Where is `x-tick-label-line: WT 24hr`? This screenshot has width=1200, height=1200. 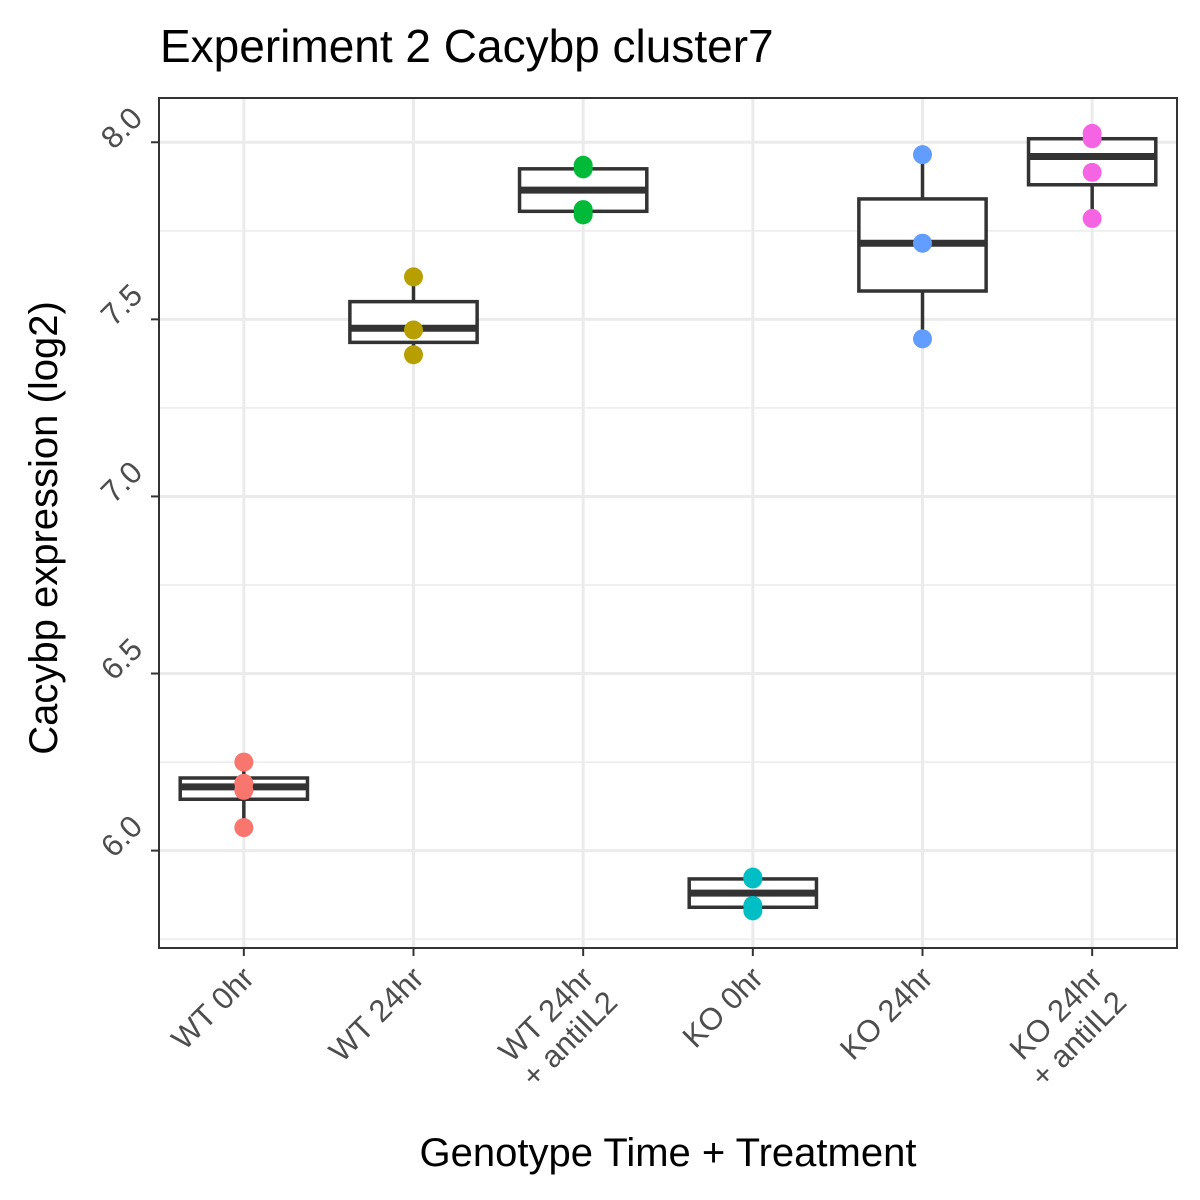
x-tick-label-line: WT 24hr is located at coordinates (376, 1014).